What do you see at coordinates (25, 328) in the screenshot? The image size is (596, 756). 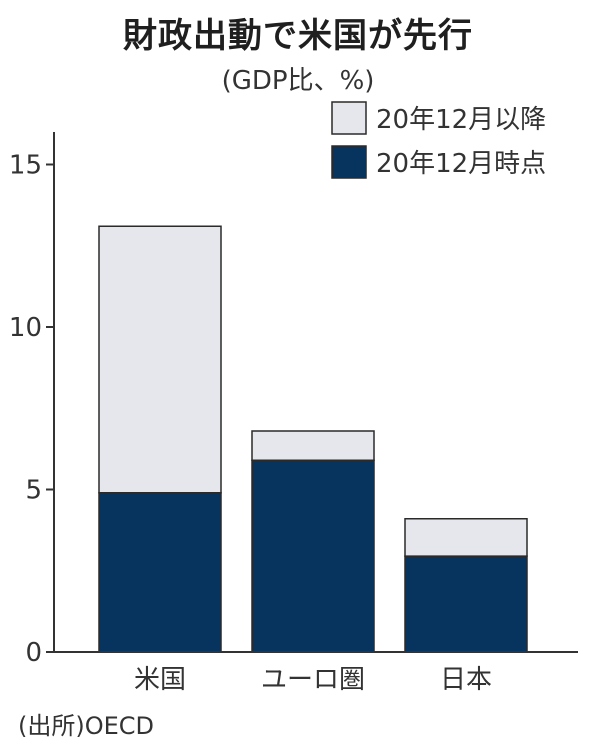 I see `y-tick-label: 10` at bounding box center [25, 328].